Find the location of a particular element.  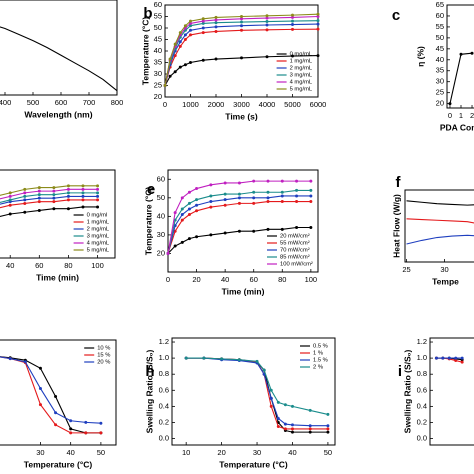

x-tick-label: 0 is located at coordinates (168, 279).